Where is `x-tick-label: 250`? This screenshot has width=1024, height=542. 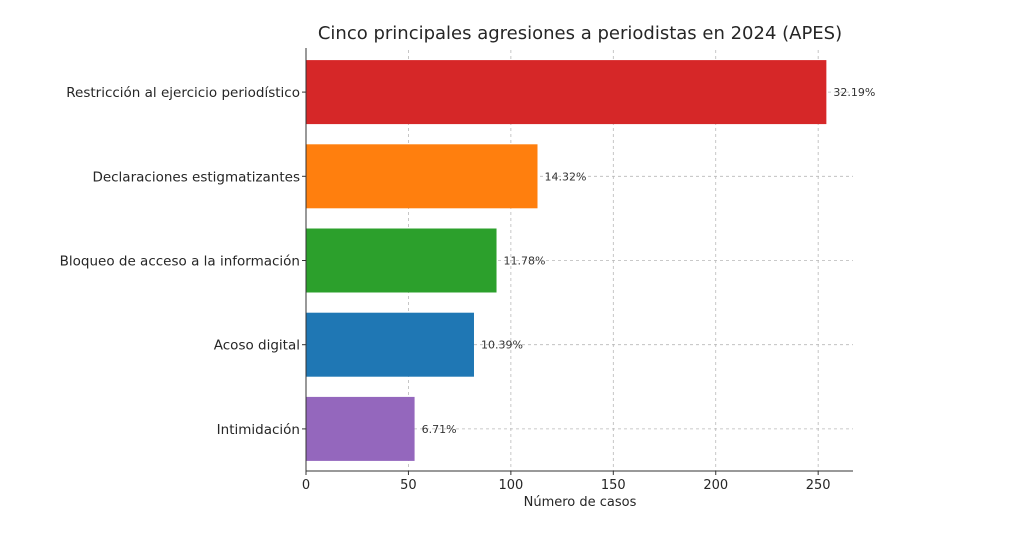
x-tick-label: 250 is located at coordinates (818, 485).